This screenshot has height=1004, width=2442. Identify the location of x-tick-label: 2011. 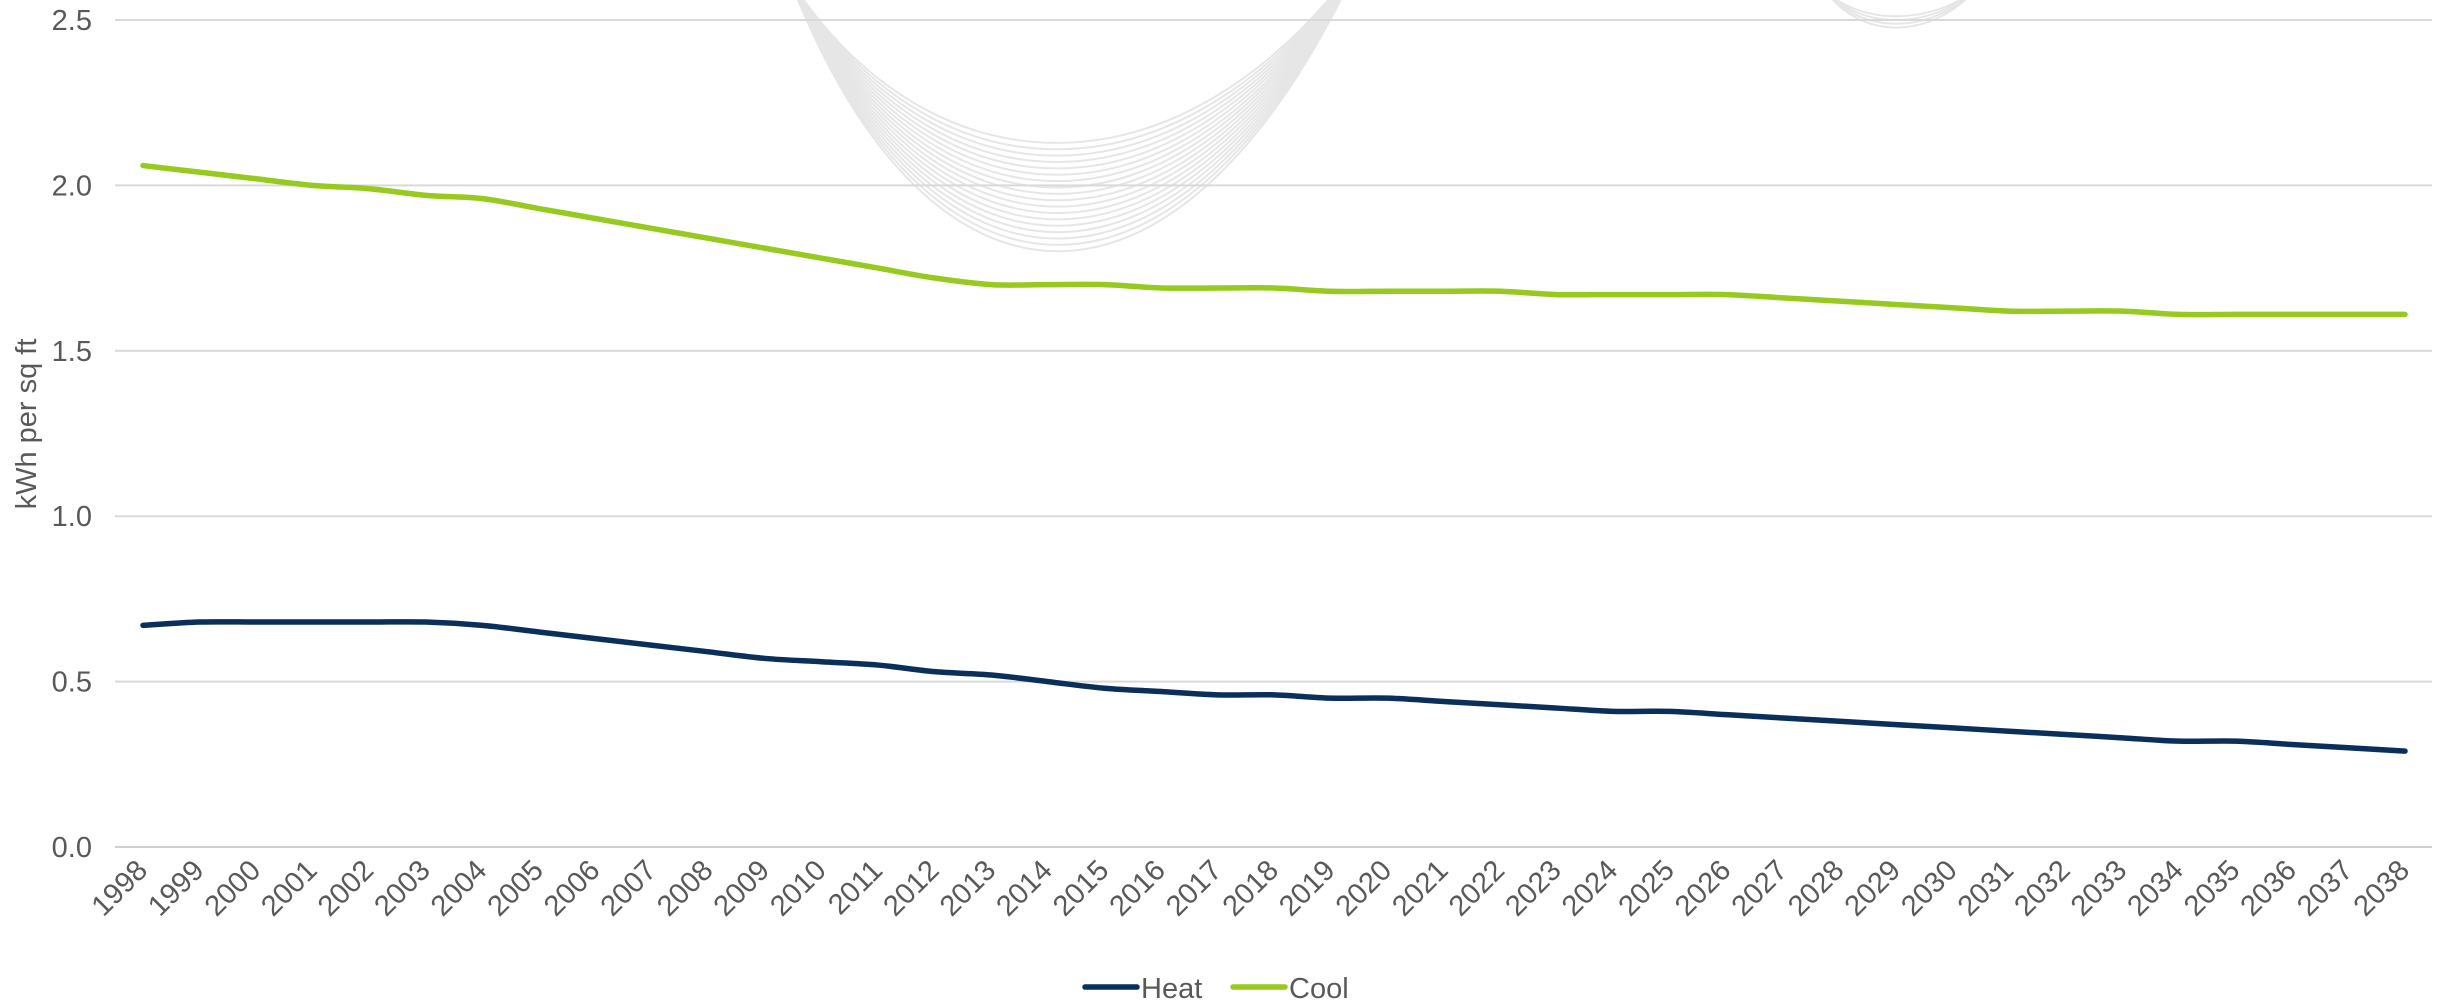
(855, 887).